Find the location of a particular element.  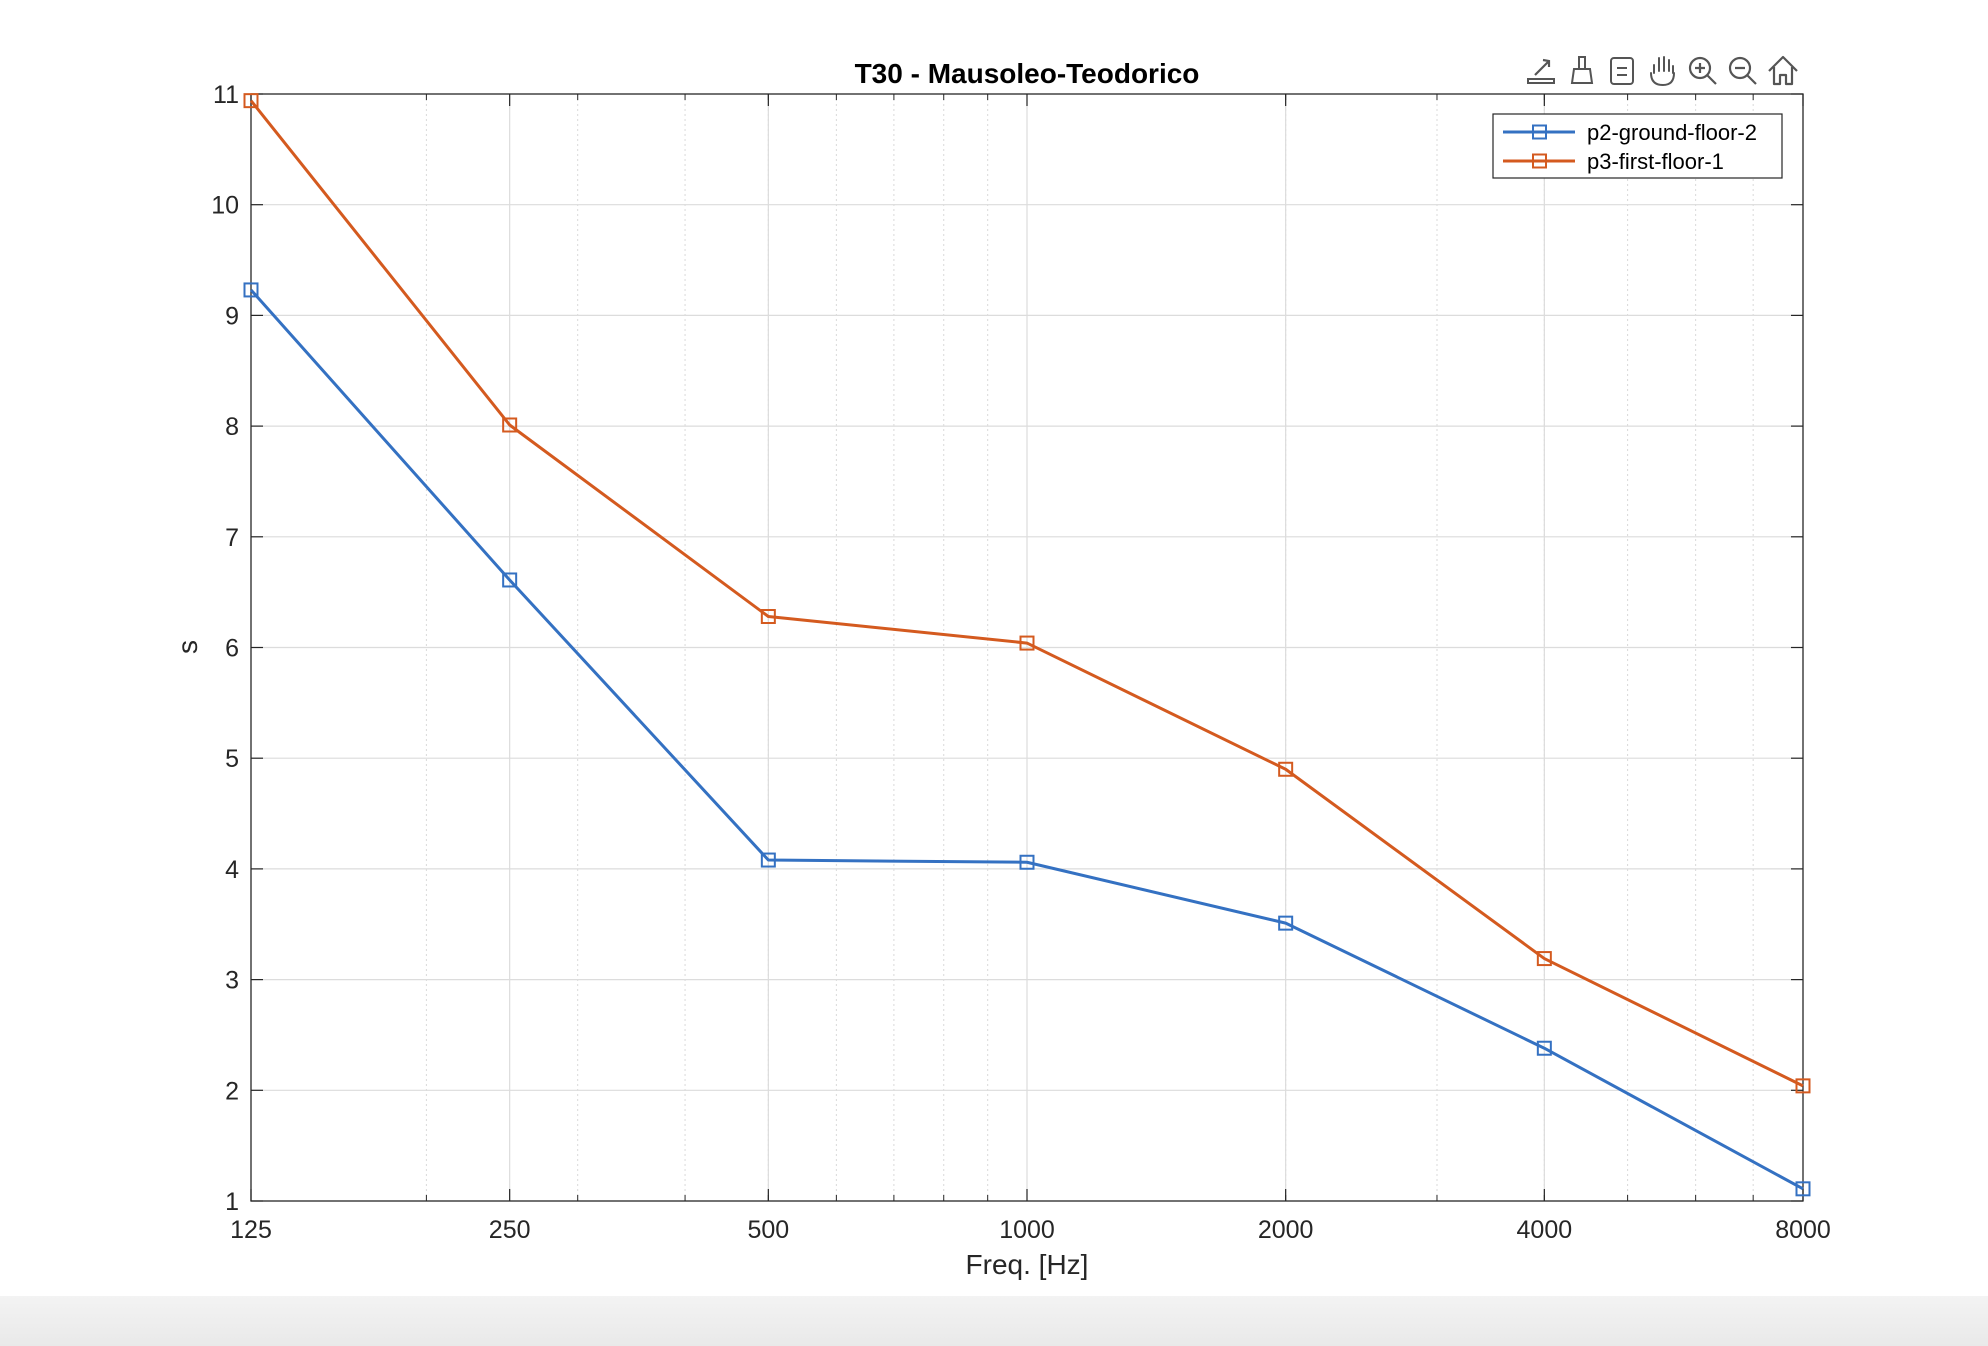

axes-toolbar is located at coordinates (1662, 71).